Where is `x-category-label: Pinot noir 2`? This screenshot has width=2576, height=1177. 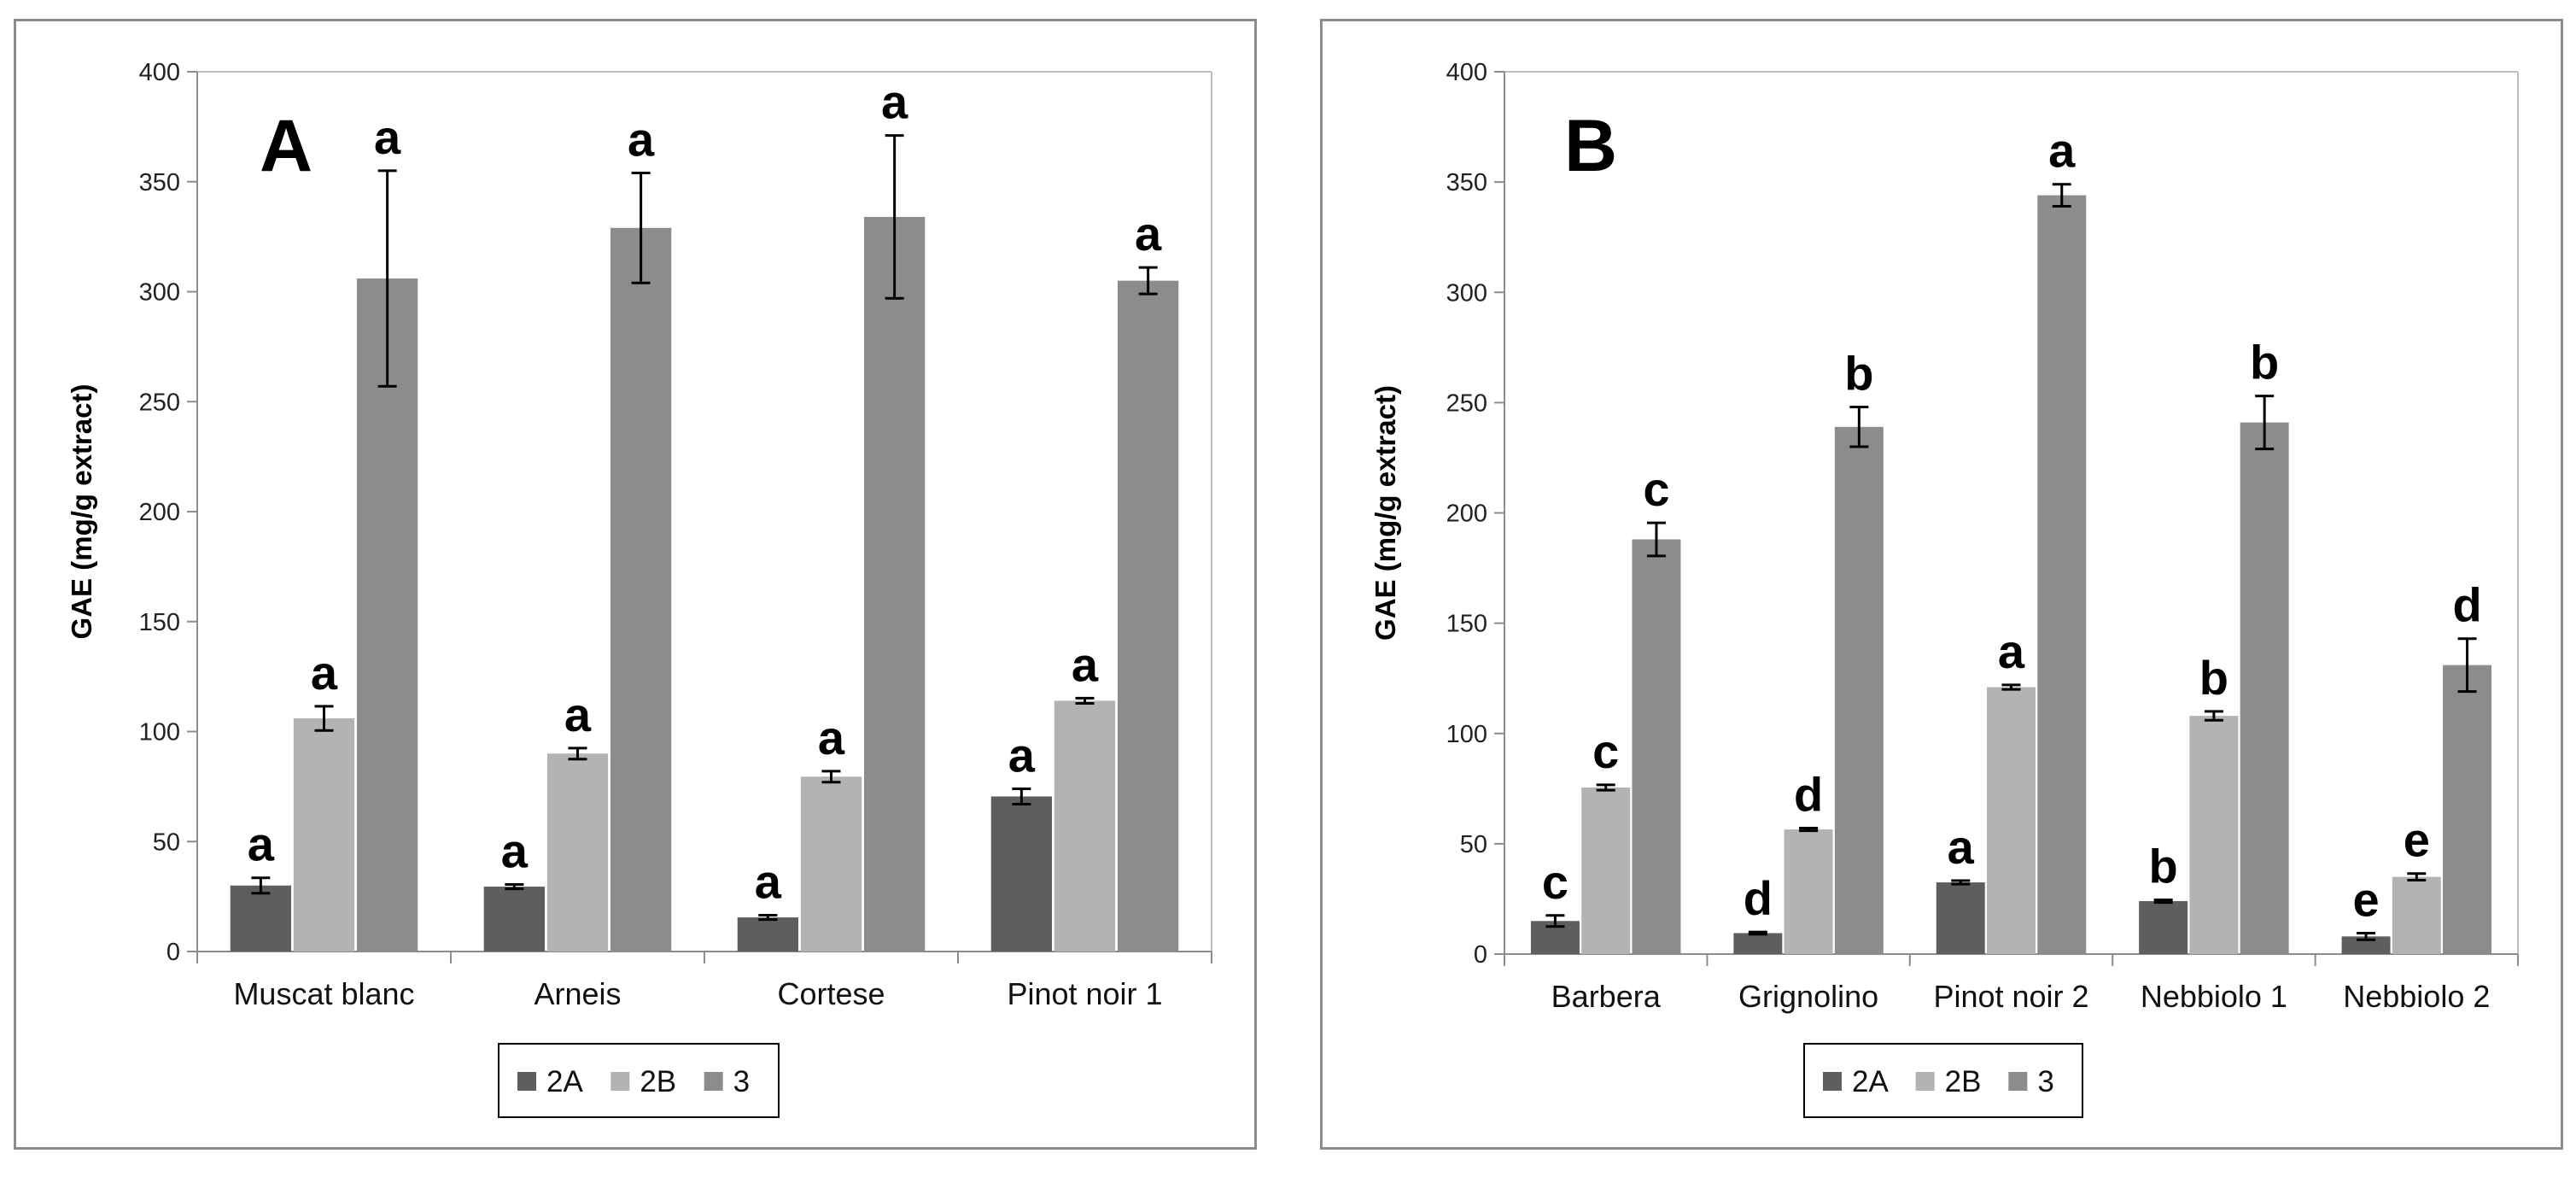
x-category-label: Pinot noir 2 is located at coordinates (2011, 997).